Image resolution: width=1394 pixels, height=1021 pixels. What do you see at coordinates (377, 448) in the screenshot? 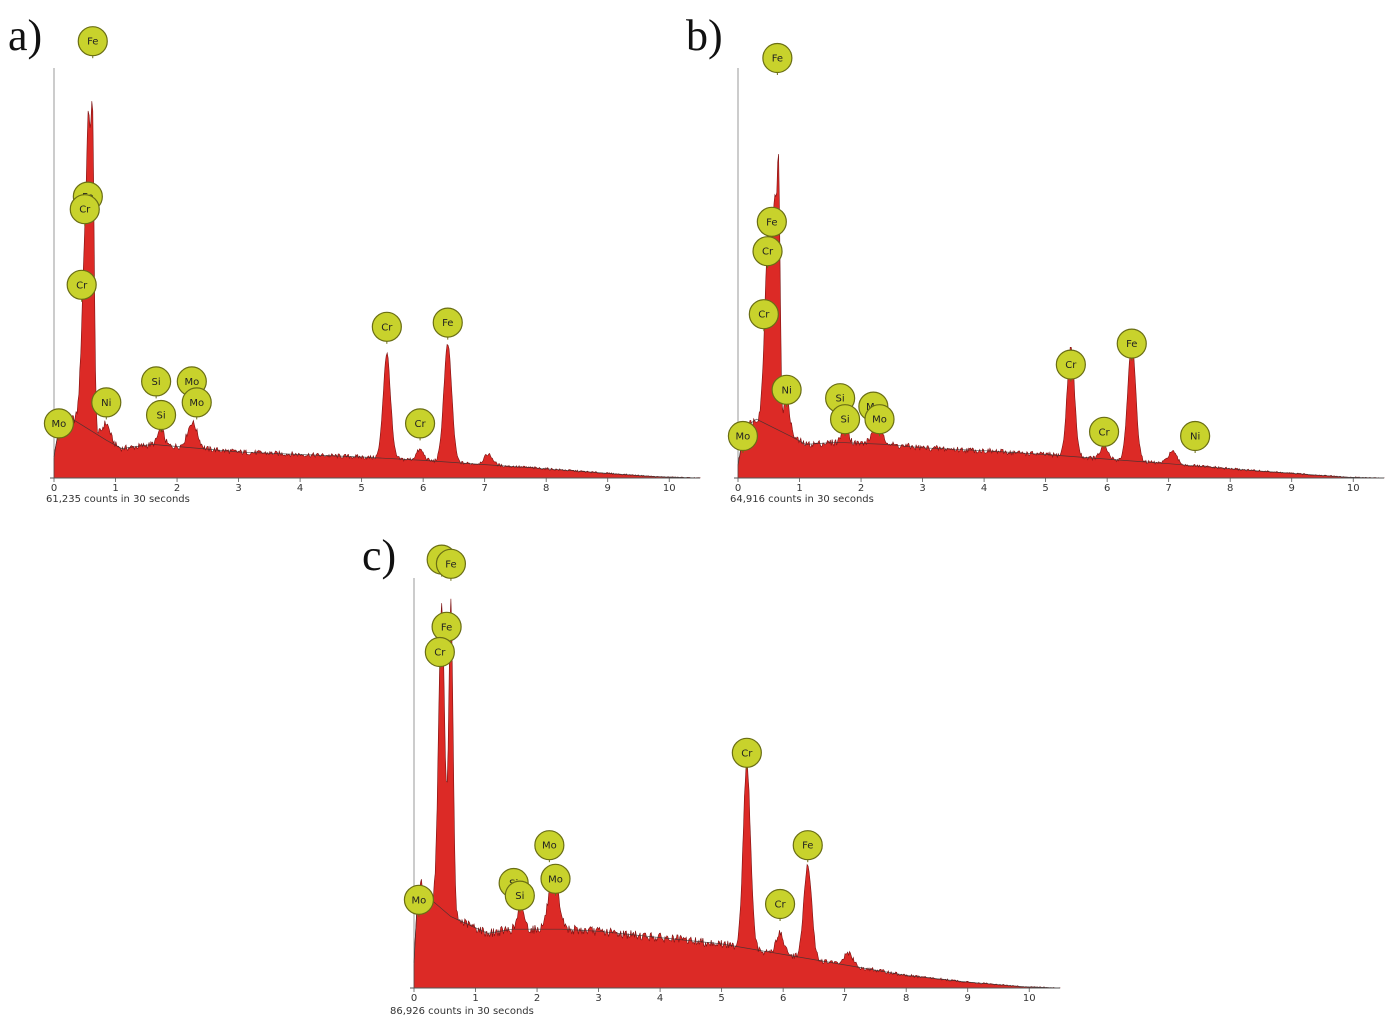
I see `background-fit-line-a` at bounding box center [377, 448].